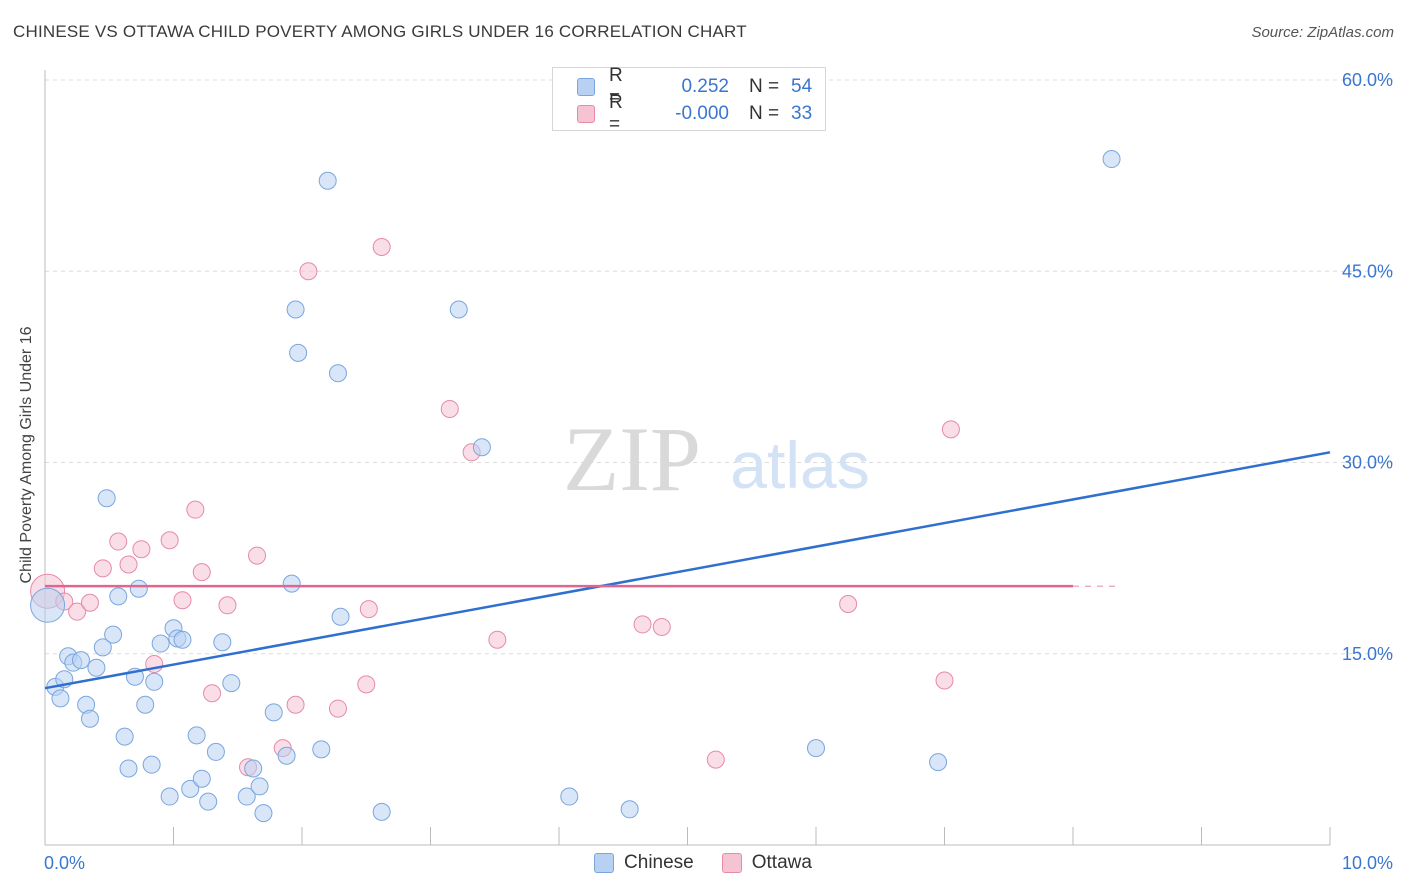 This screenshot has width=1406, height=892. I want to click on legend-r-value: 0.252, so click(705, 86).